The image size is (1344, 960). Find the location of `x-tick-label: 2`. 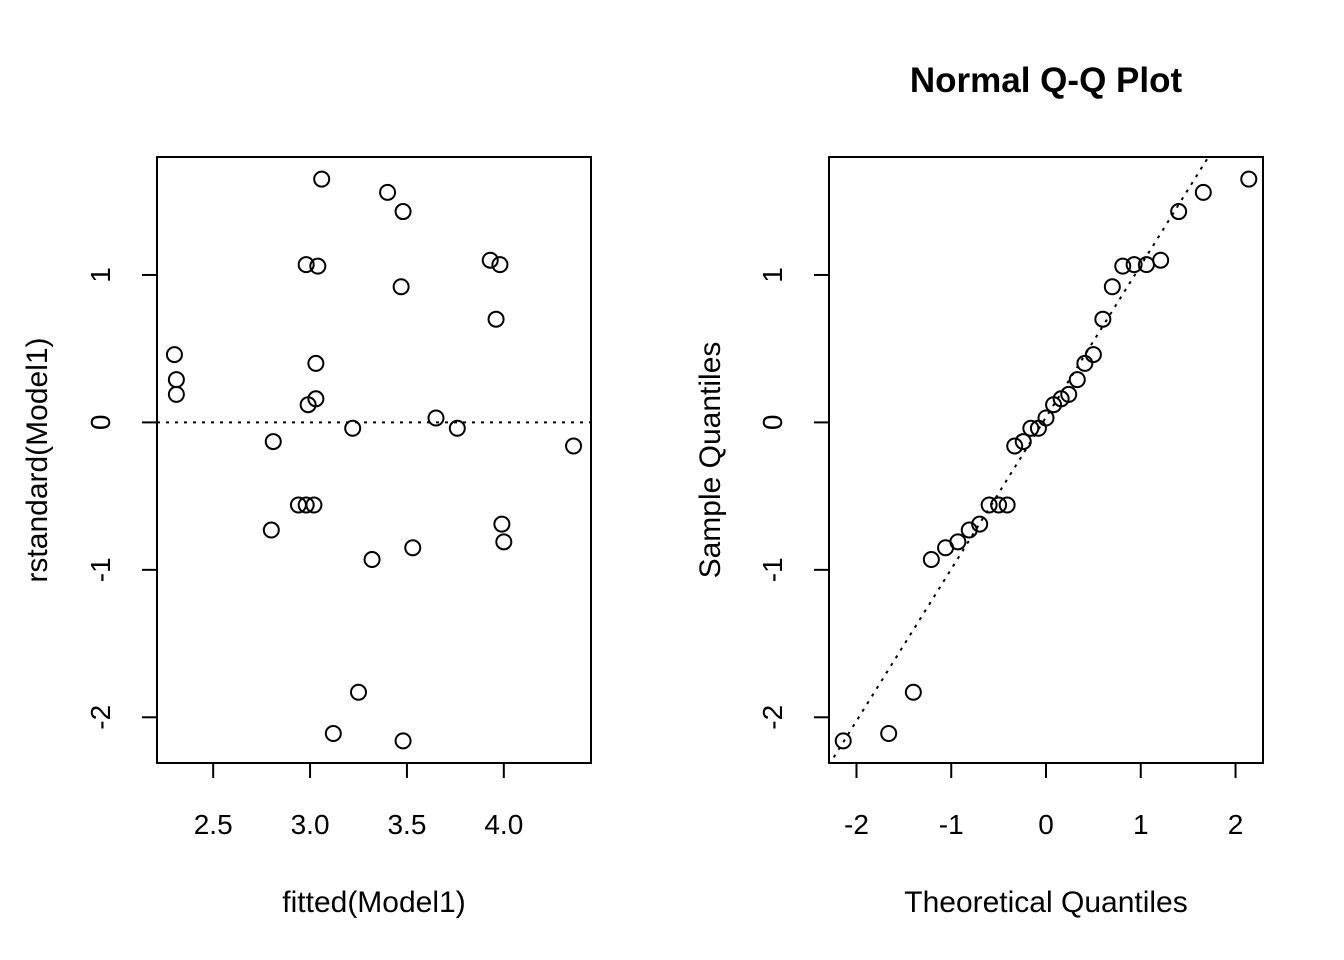

x-tick-label: 2 is located at coordinates (1236, 824).